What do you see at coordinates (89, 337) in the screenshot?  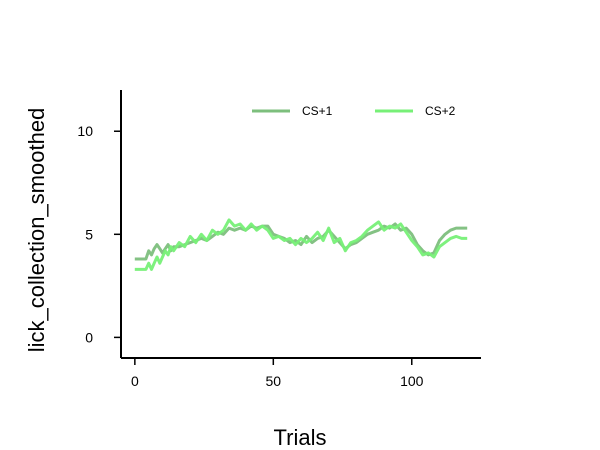 I see `y-tick-label: 0` at bounding box center [89, 337].